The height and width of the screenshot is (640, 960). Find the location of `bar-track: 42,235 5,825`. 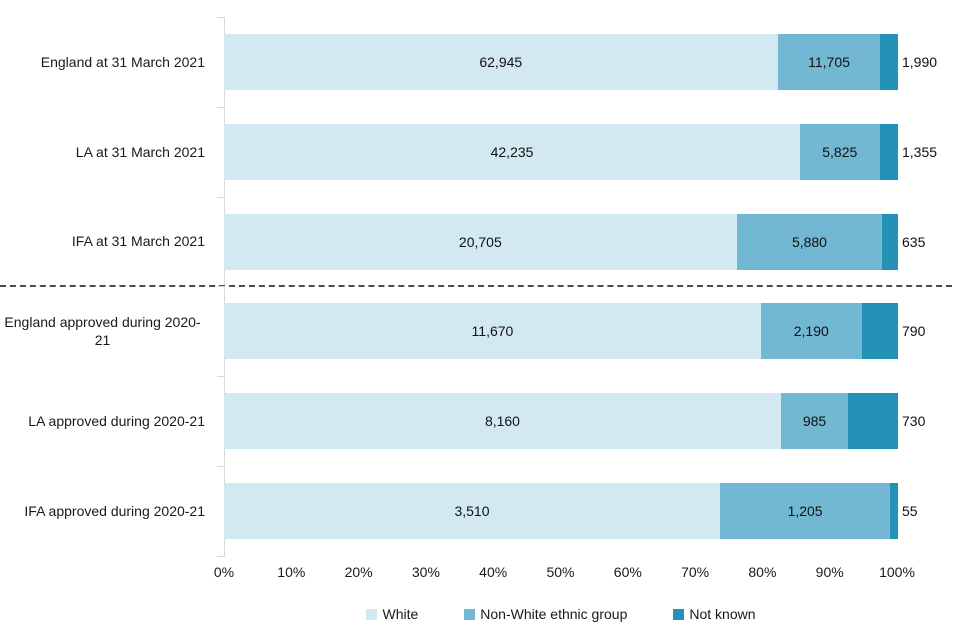

bar-track: 42,235 5,825 is located at coordinates (561, 151).